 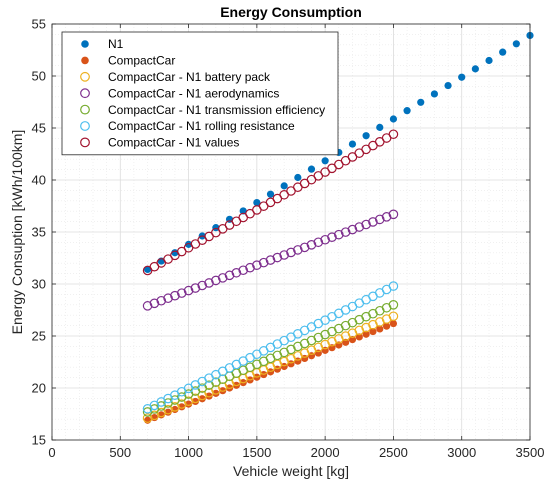 I want to click on legend-label: CompactCar - N1 transmission efficiency, so click(x=216, y=110).